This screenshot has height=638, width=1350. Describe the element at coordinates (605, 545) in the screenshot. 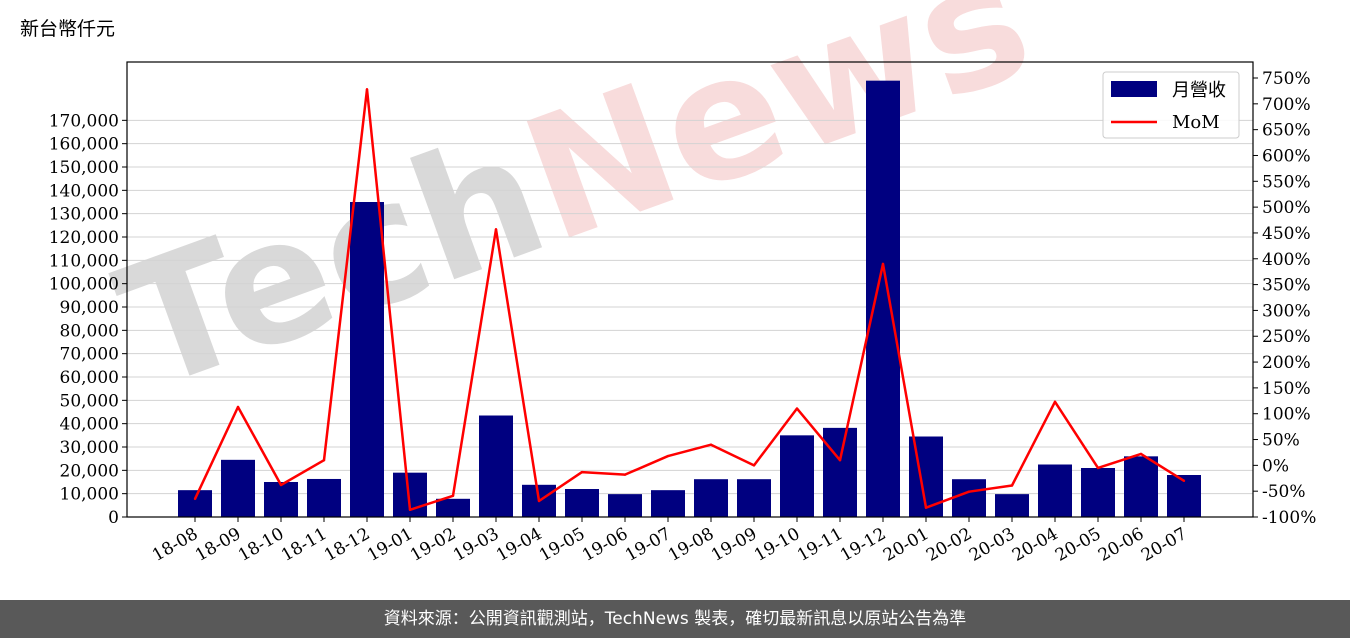

I see `x-tick-label: 19-06` at that location.